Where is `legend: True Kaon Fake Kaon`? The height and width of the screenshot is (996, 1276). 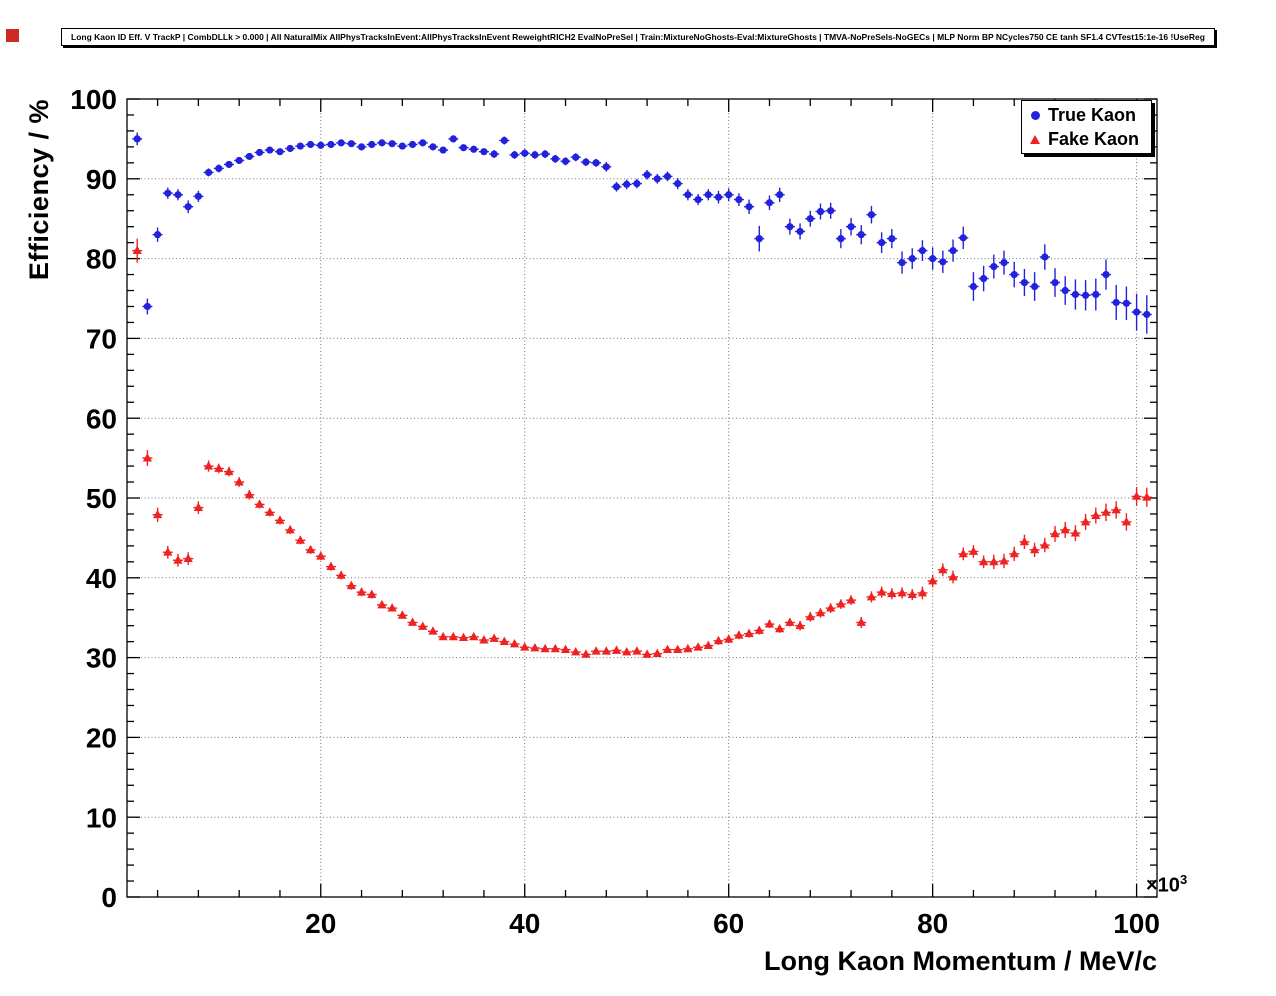
legend: True Kaon Fake Kaon is located at coordinates (1086, 127).